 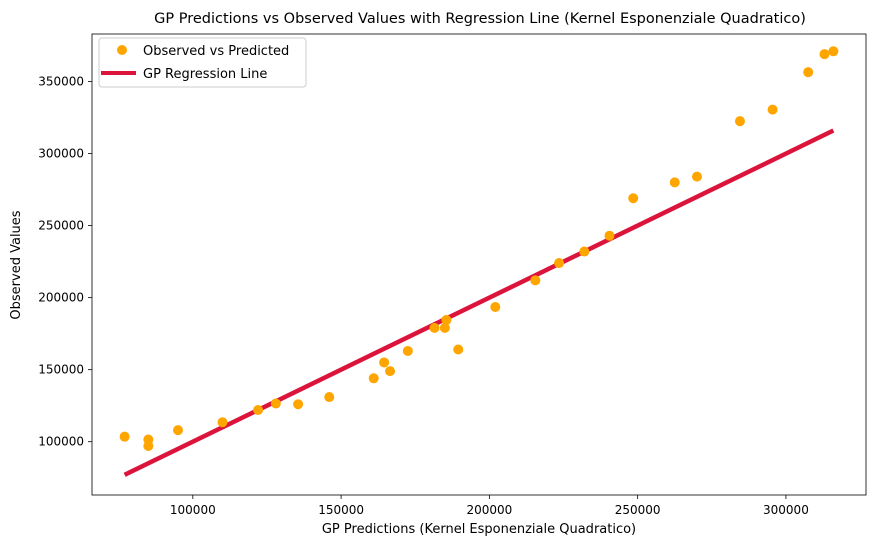 I want to click on x-tick-label: 200000, so click(x=489, y=510).